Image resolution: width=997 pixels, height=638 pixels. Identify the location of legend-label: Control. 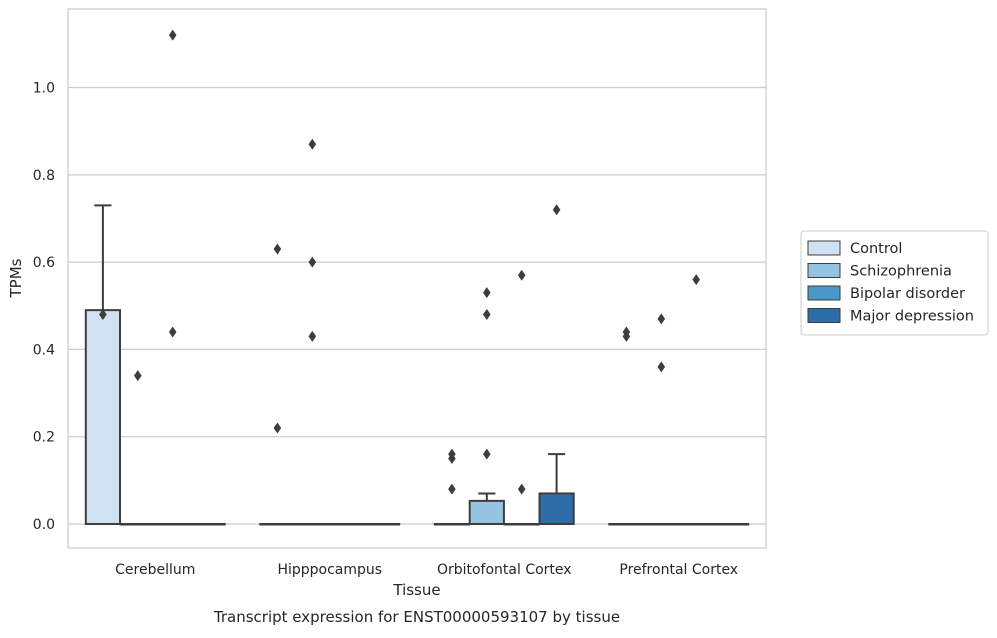
(876, 249).